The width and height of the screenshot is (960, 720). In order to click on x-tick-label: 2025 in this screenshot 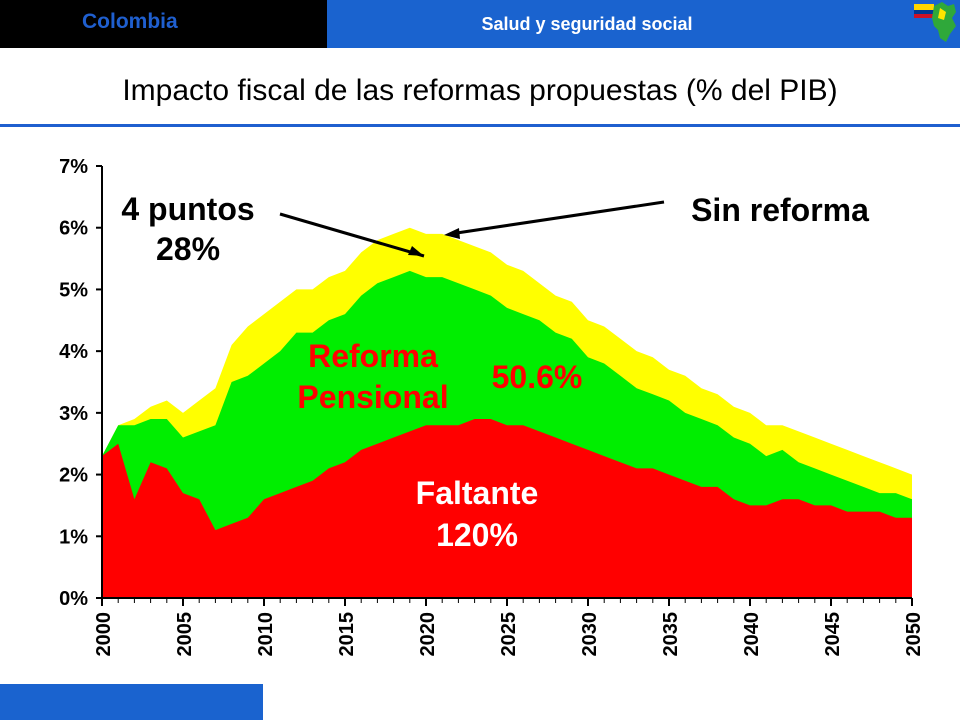, I will do `click(509, 634)`.